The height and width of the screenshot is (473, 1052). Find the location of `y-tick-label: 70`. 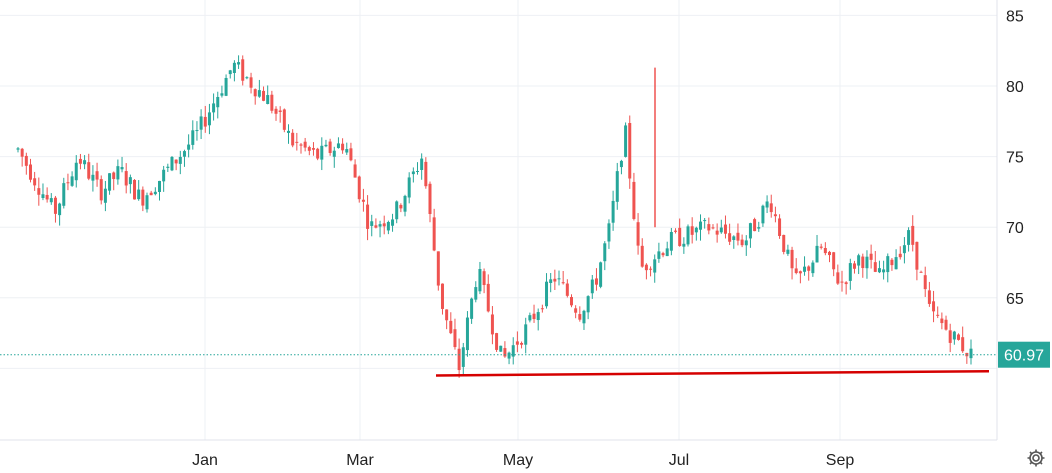

y-tick-label: 70 is located at coordinates (1015, 228).